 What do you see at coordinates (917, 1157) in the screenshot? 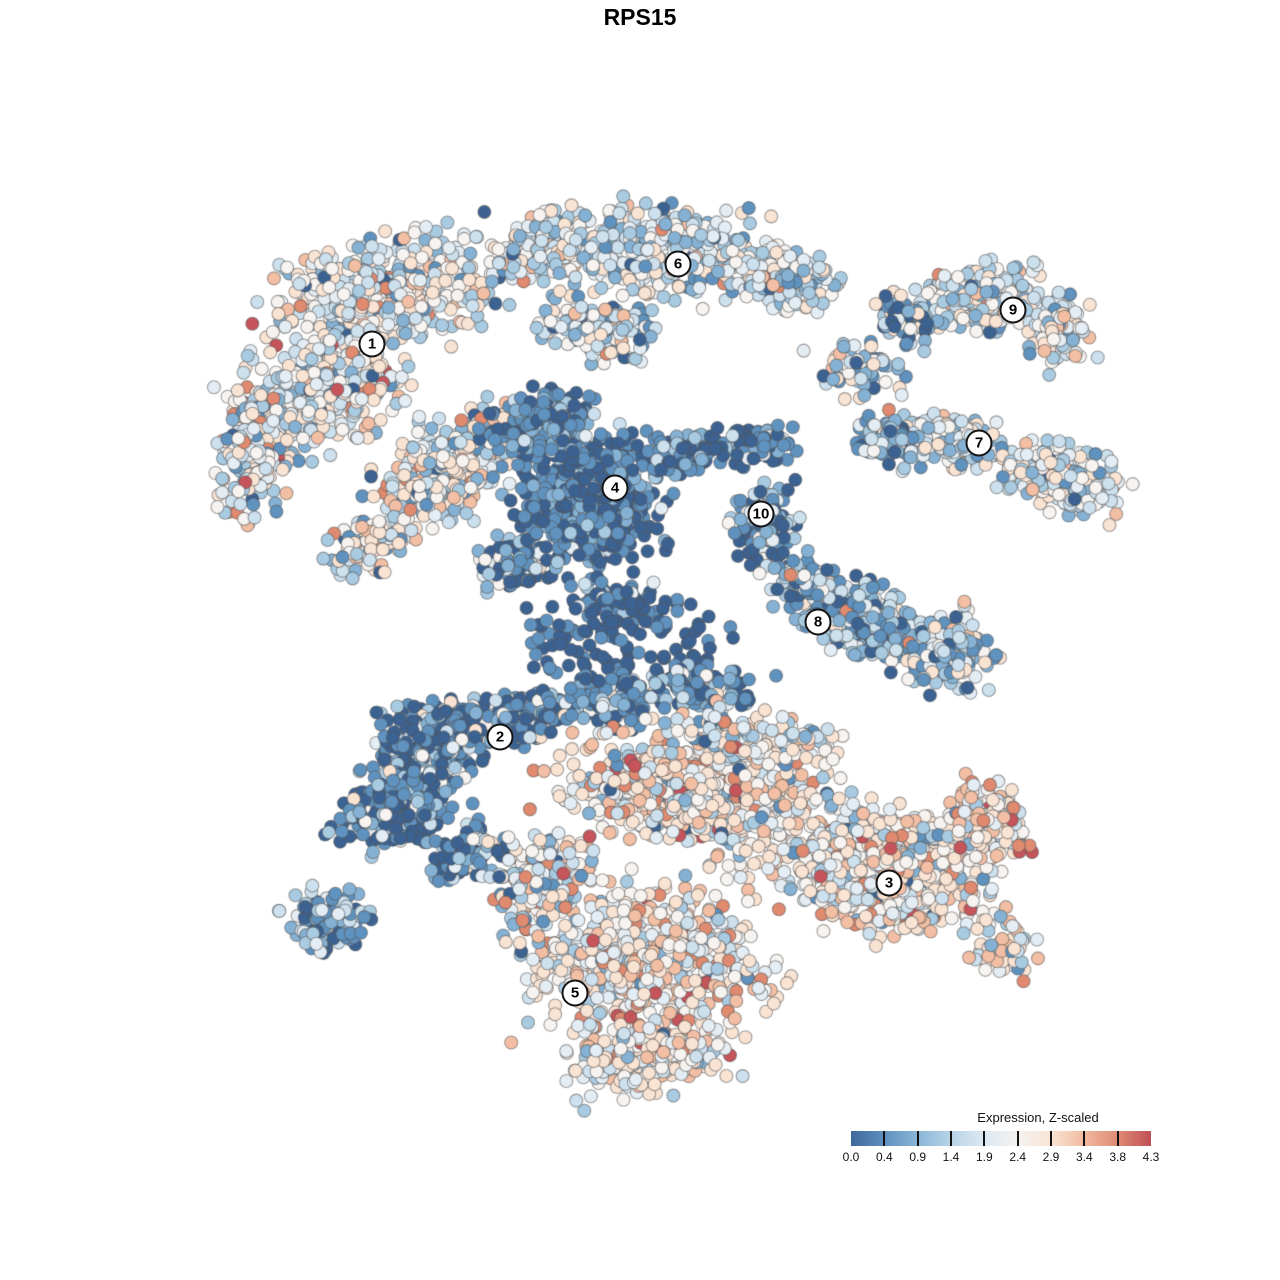
I see `legend-tick-label: 0.9` at bounding box center [917, 1157].